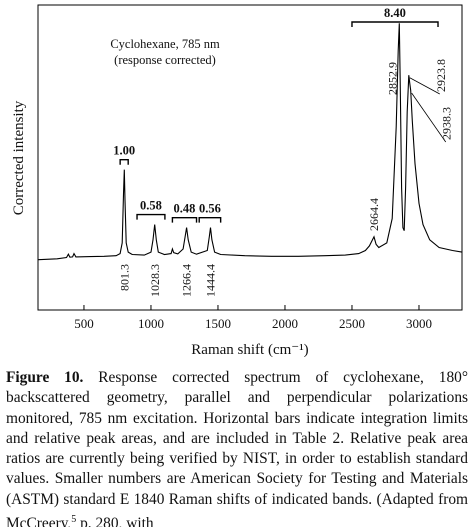 The height and width of the screenshot is (527, 474). What do you see at coordinates (155, 280) in the screenshot?
I see `peak-label: 1028.3` at bounding box center [155, 280].